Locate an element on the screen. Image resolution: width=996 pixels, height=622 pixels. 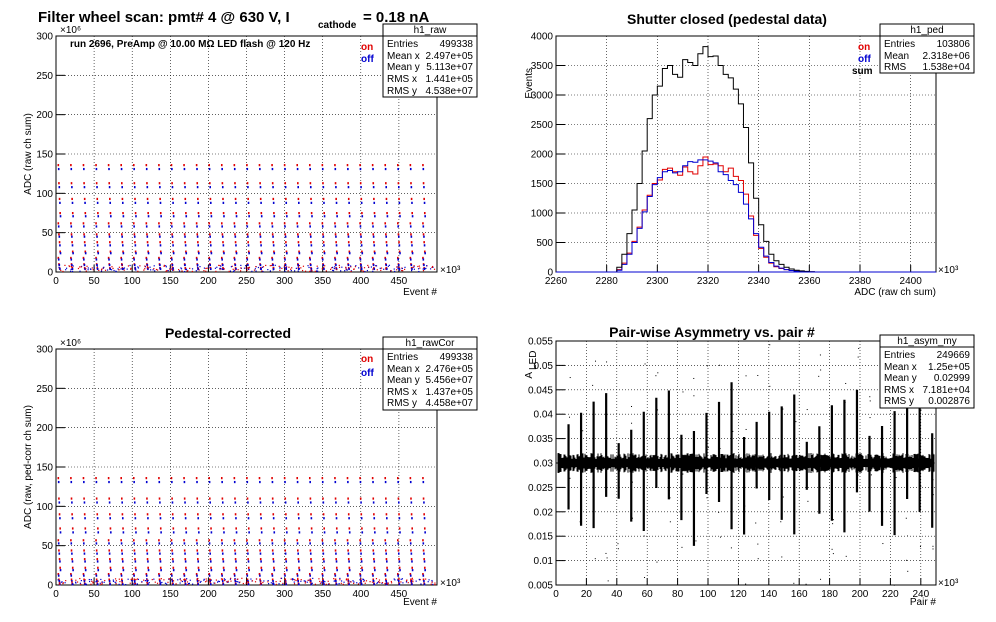
raw-stat-value: 5.113e+07 is located at coordinates (449, 67).